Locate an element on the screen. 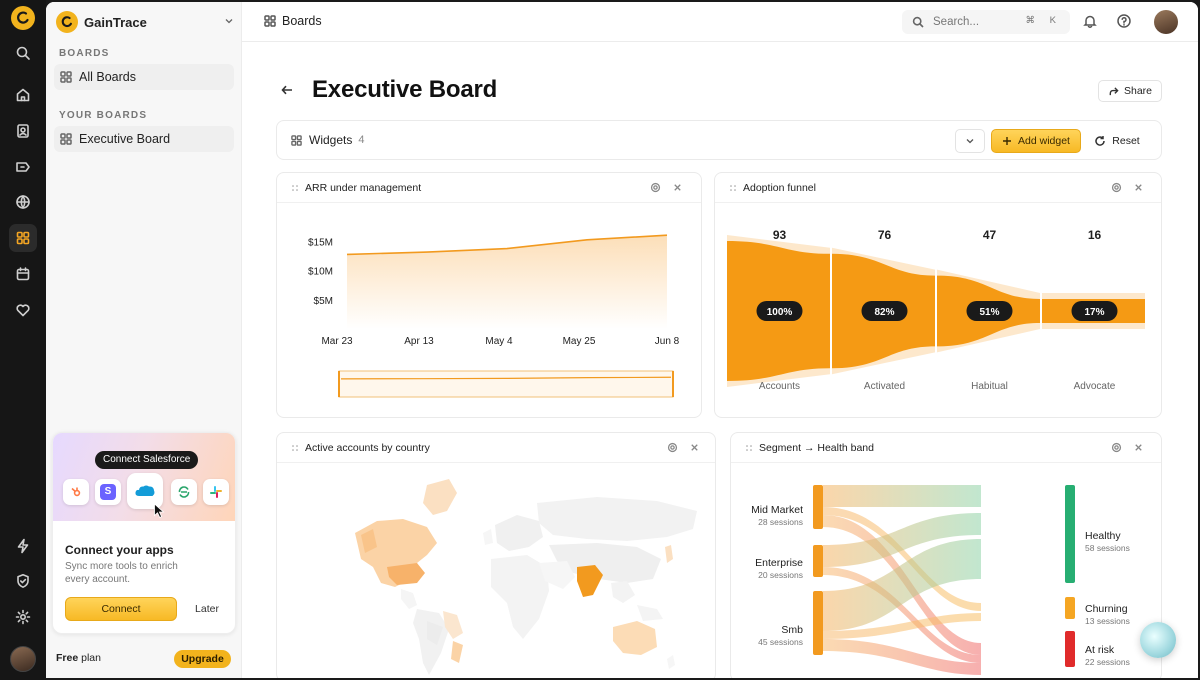 This screenshot has width=1200, height=680. add-widget-button: Add widget is located at coordinates (1036, 141).